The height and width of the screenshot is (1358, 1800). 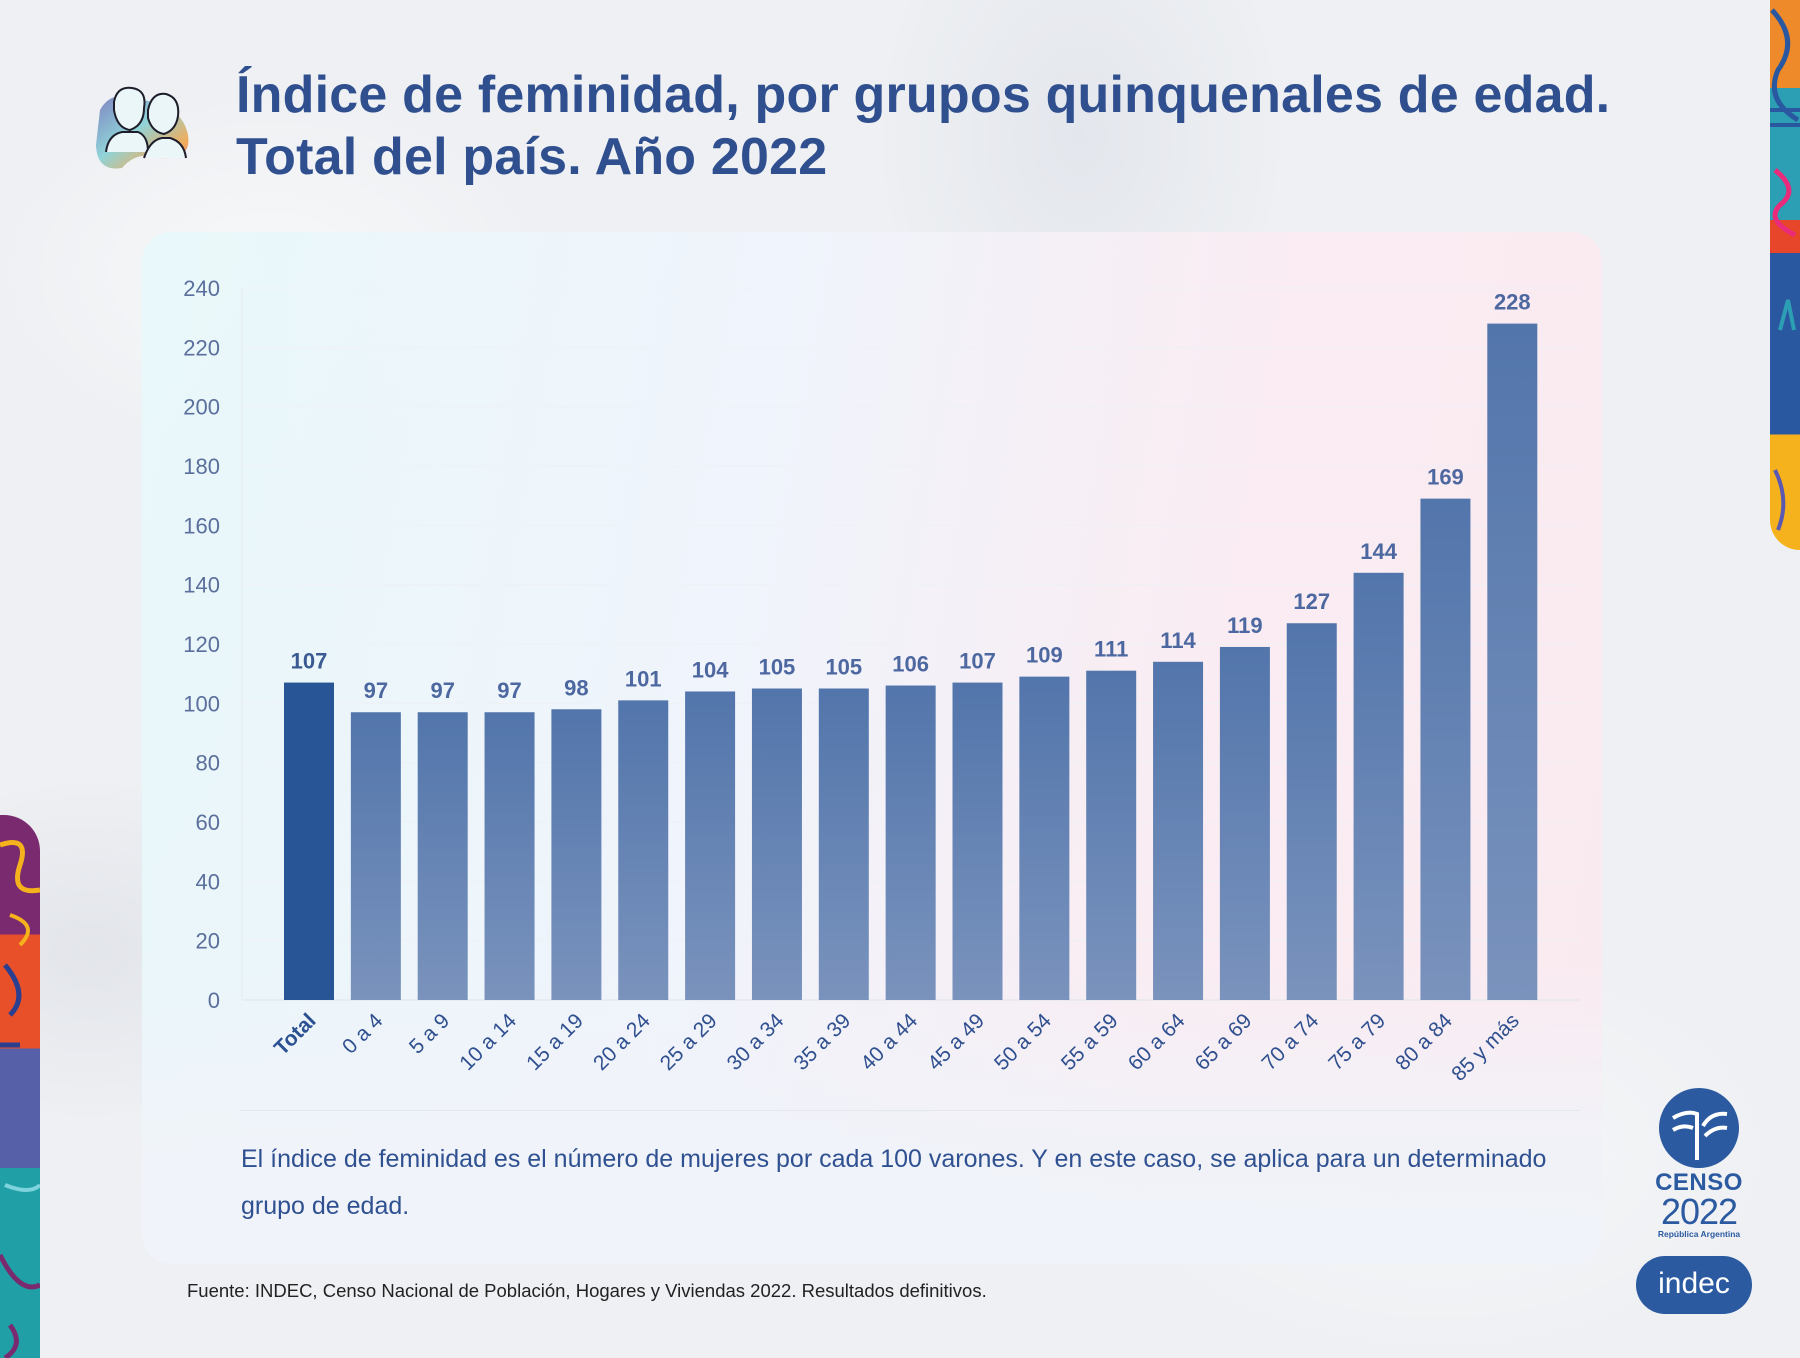 I want to click on divider, so click(x=910, y=1110).